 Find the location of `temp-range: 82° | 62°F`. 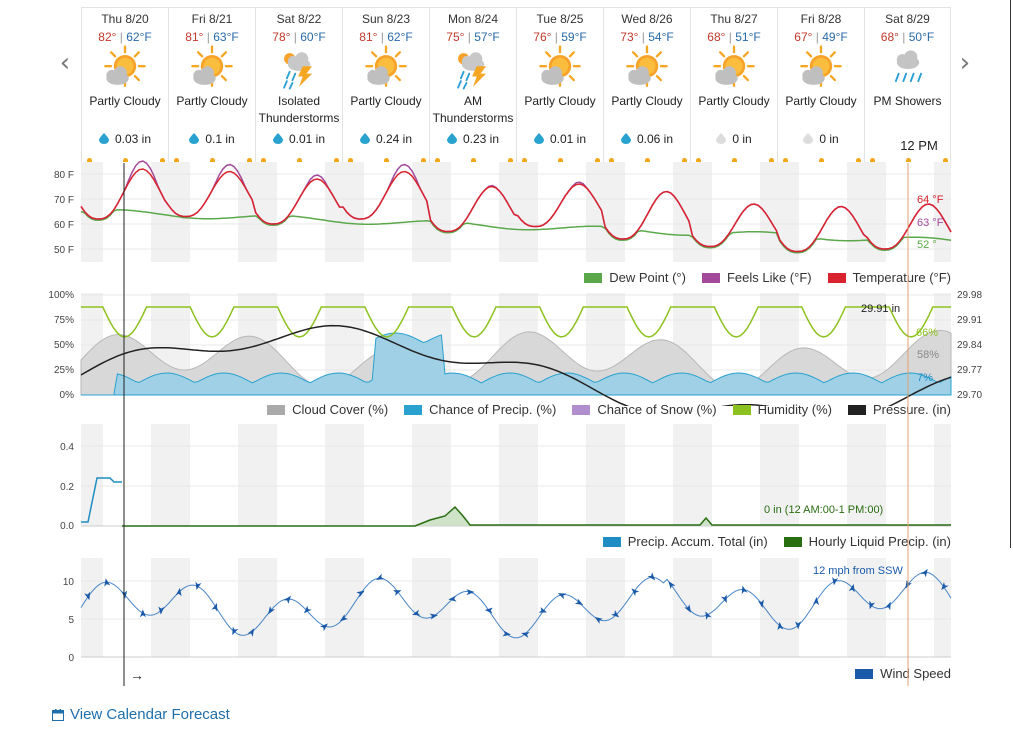

temp-range: 82° | 62°F is located at coordinates (125, 37).